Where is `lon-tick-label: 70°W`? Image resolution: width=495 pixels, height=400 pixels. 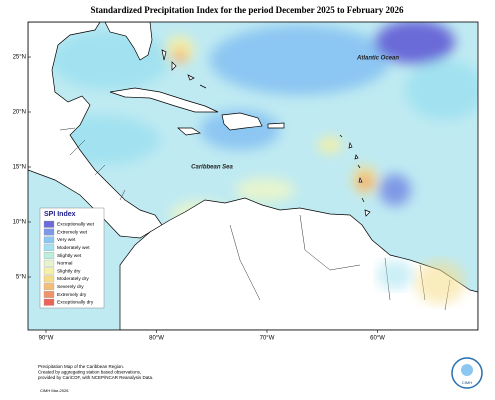
lon-tick-label: 70°W is located at coordinates (267, 339).